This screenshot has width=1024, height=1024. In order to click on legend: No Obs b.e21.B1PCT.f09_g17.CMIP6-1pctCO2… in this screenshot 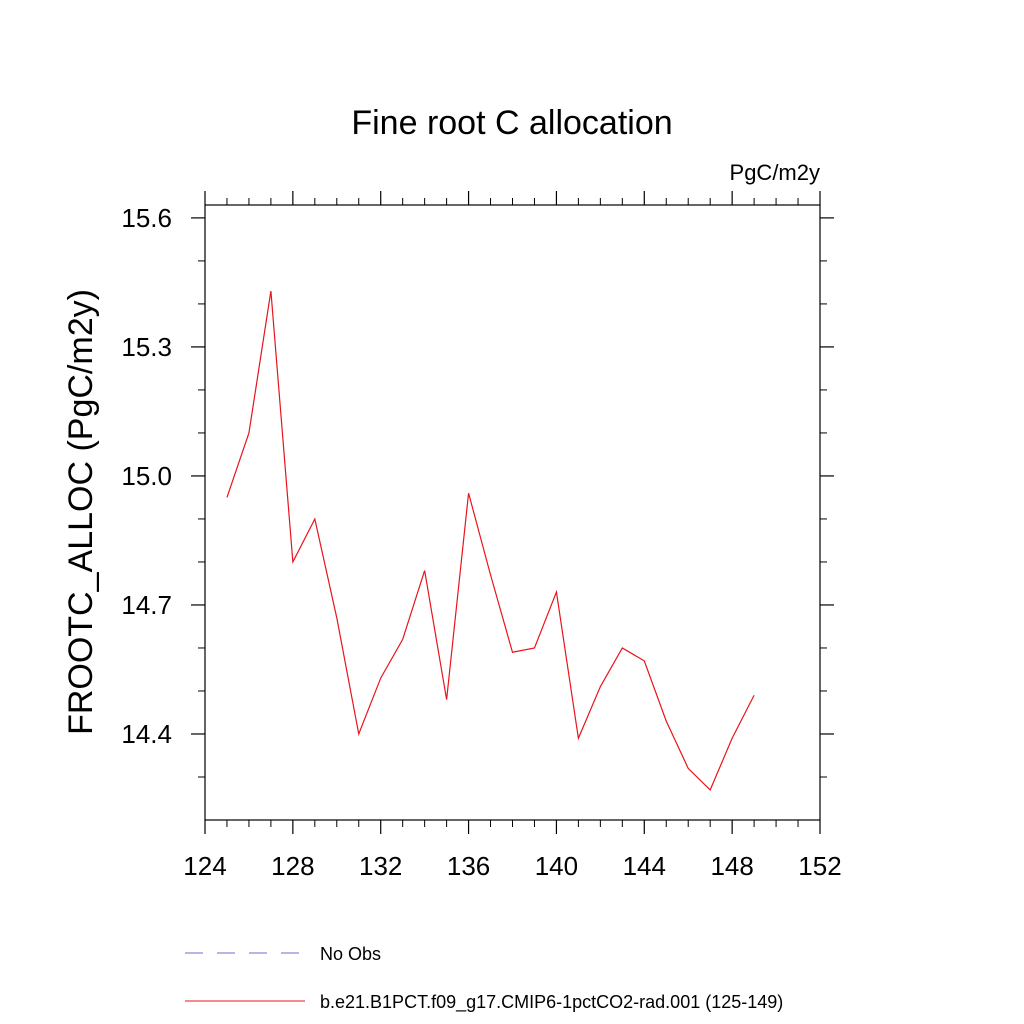, I will do `click(484, 978)`.